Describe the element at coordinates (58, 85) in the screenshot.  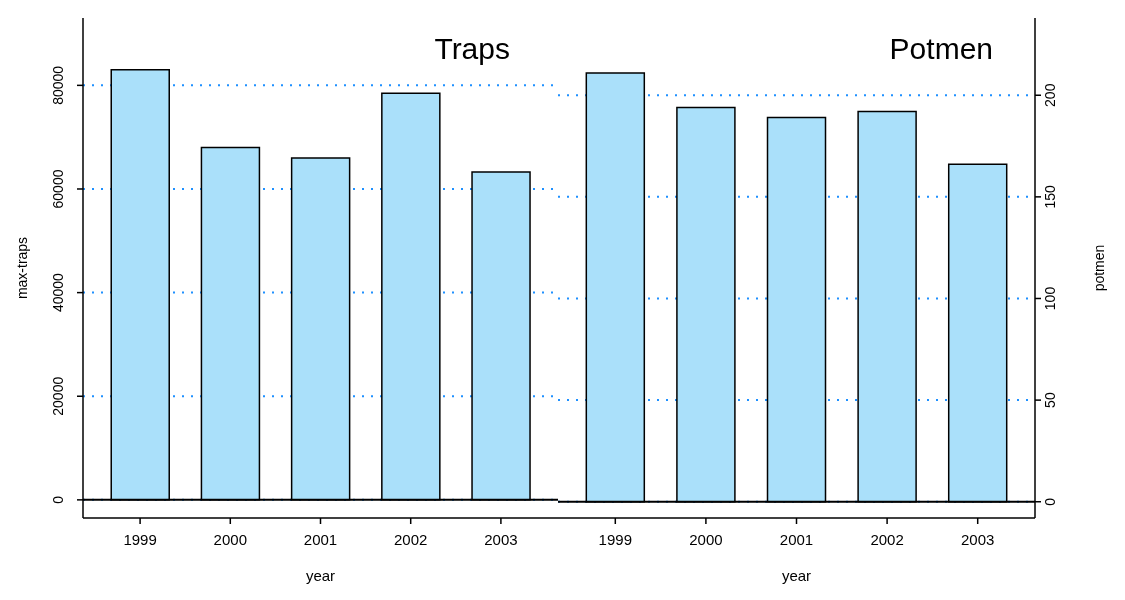
I see `y-tick-label: 80000` at that location.